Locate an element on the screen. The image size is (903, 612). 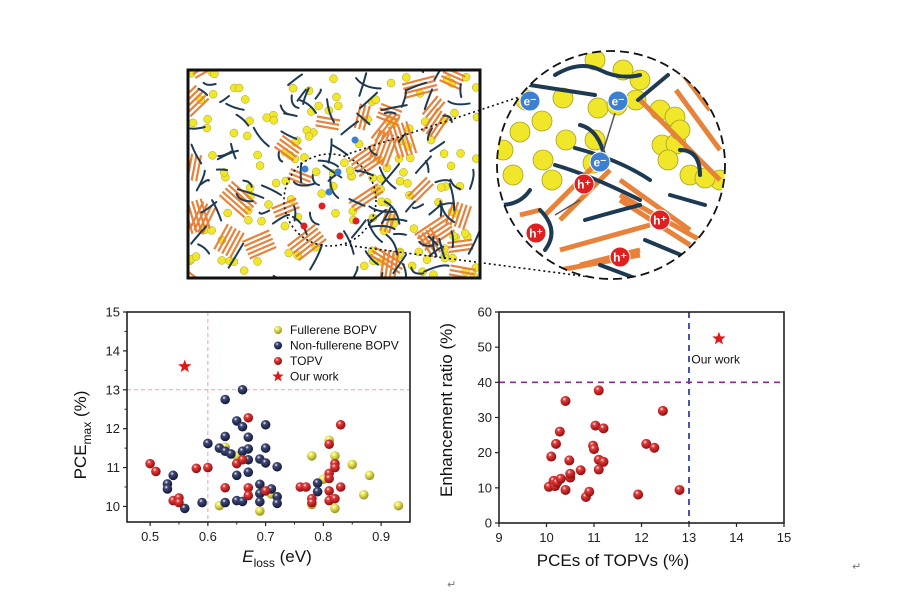
y-ticks: 0 10 20 30 40 50 60 is located at coordinates (488, 418).